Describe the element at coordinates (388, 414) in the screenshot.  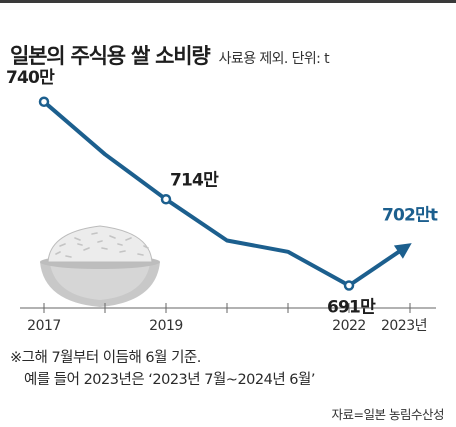
I see `source-credit: 자료=일본 농림수산성` at that location.